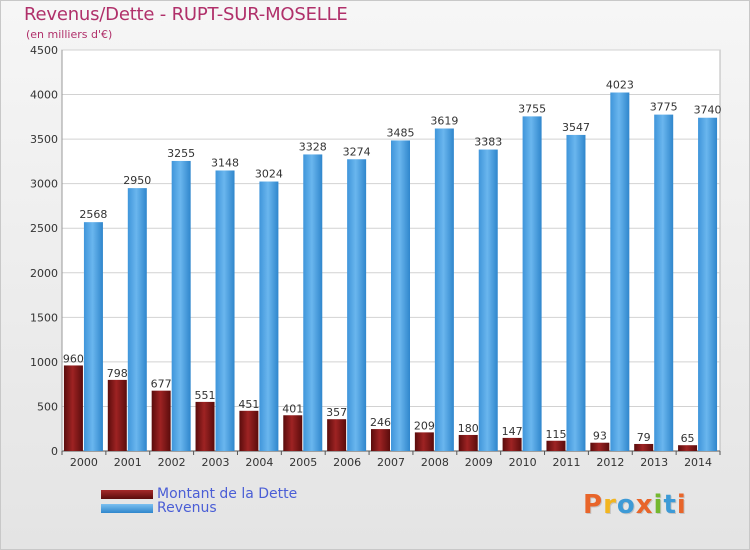 Image resolution: width=750 pixels, height=550 pixels. What do you see at coordinates (47, 406) in the screenshot?
I see `y-tick-label: 500` at bounding box center [47, 406].